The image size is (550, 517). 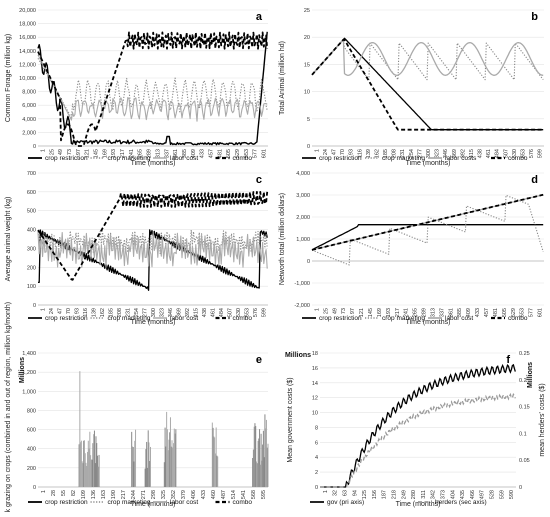 I want to click on y-tick-label: 10, so click(x=315, y=414).